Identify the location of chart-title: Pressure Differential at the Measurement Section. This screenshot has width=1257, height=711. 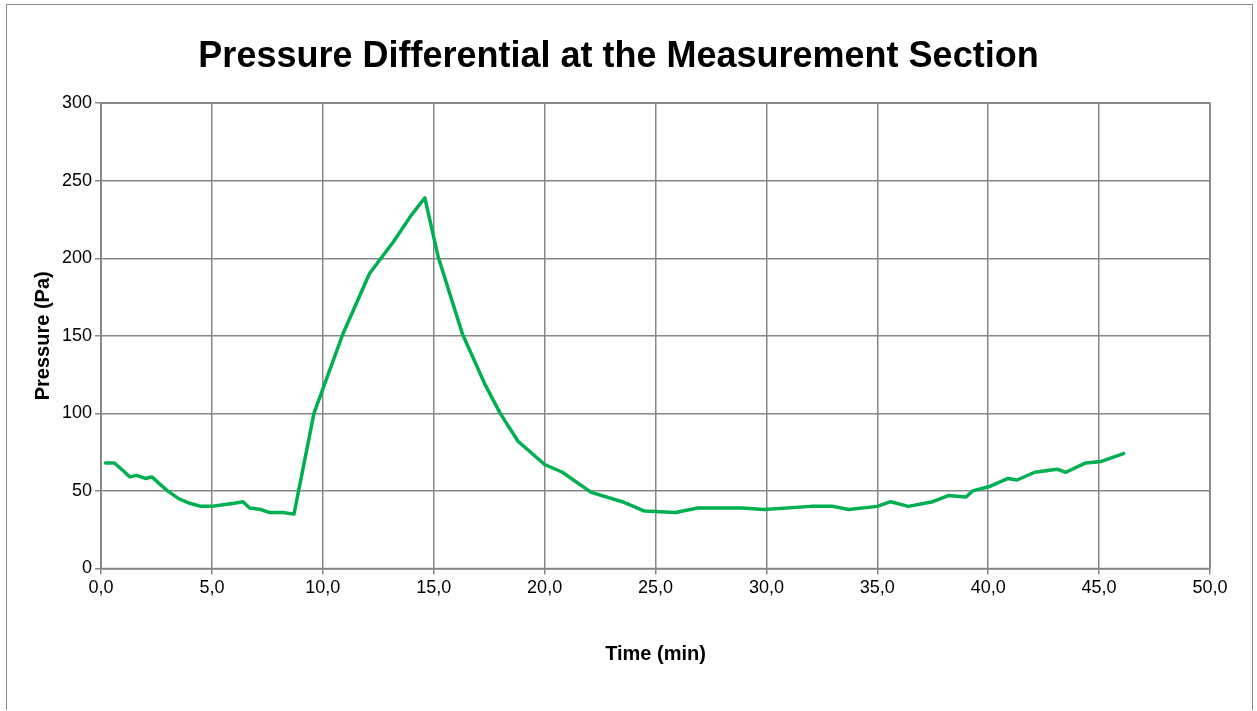
(618, 54).